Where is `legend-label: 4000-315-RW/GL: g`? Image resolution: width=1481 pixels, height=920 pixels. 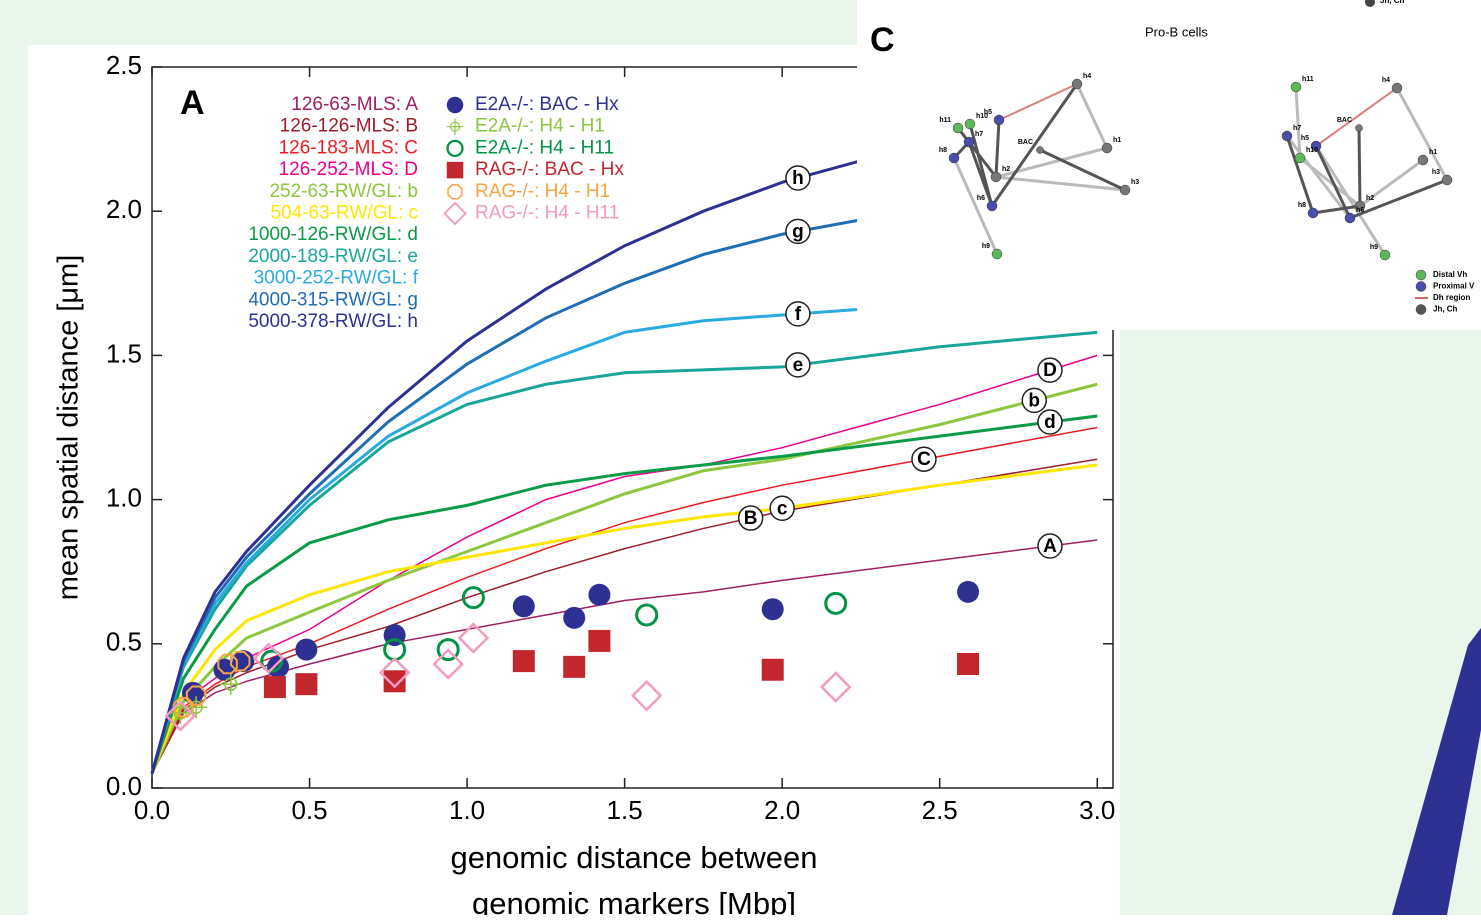
legend-label: 4000-315-RW/GL: g is located at coordinates (333, 299).